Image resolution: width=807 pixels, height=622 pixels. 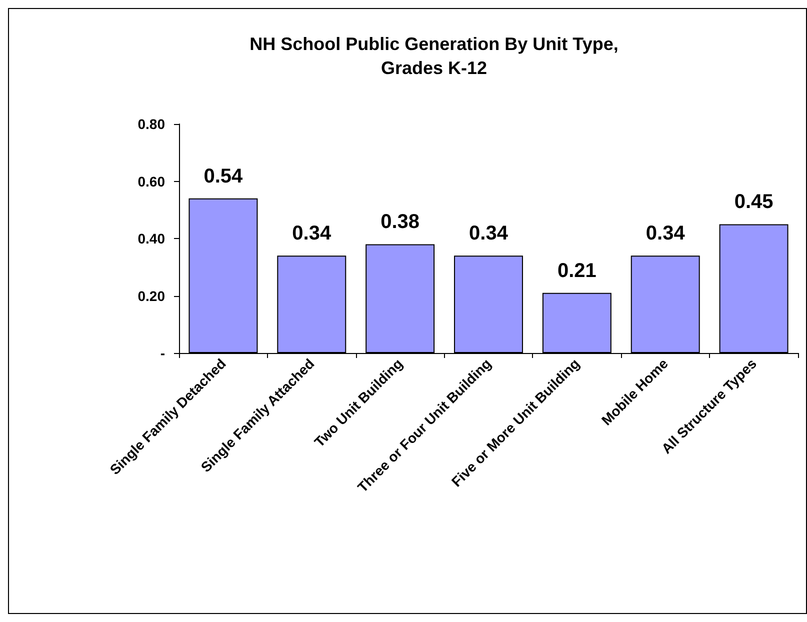 I want to click on data-label: 0.45, so click(x=754, y=202).